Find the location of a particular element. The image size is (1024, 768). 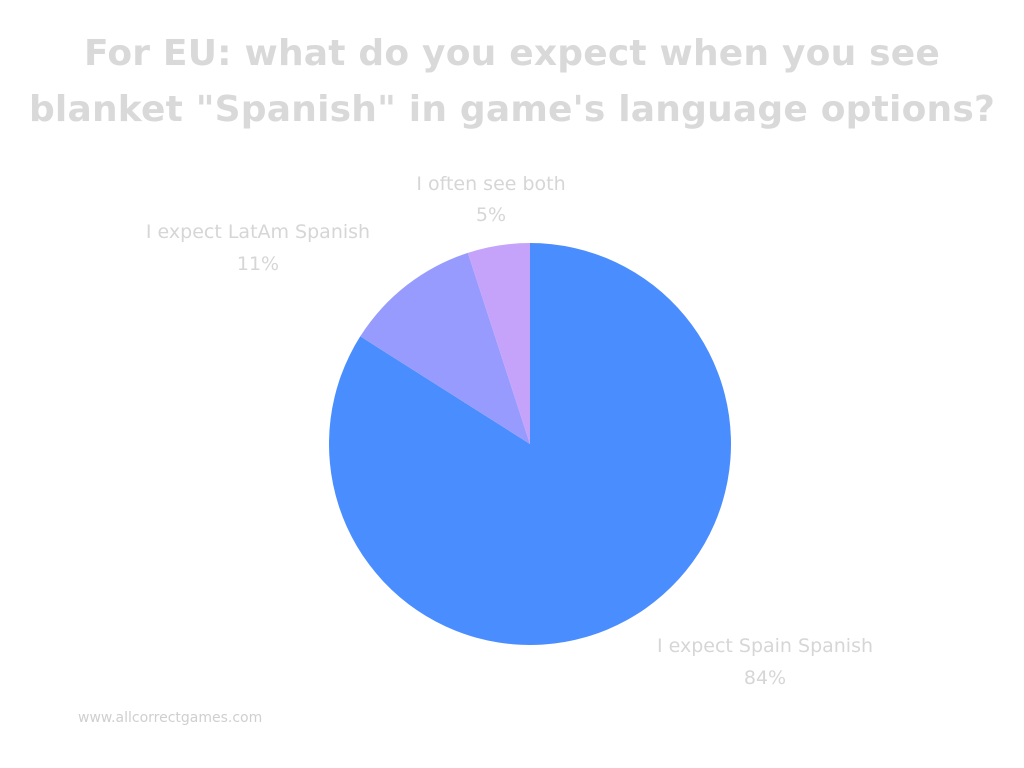

slice-label-latam: I expect LatAm Spanish is located at coordinates (258, 232).